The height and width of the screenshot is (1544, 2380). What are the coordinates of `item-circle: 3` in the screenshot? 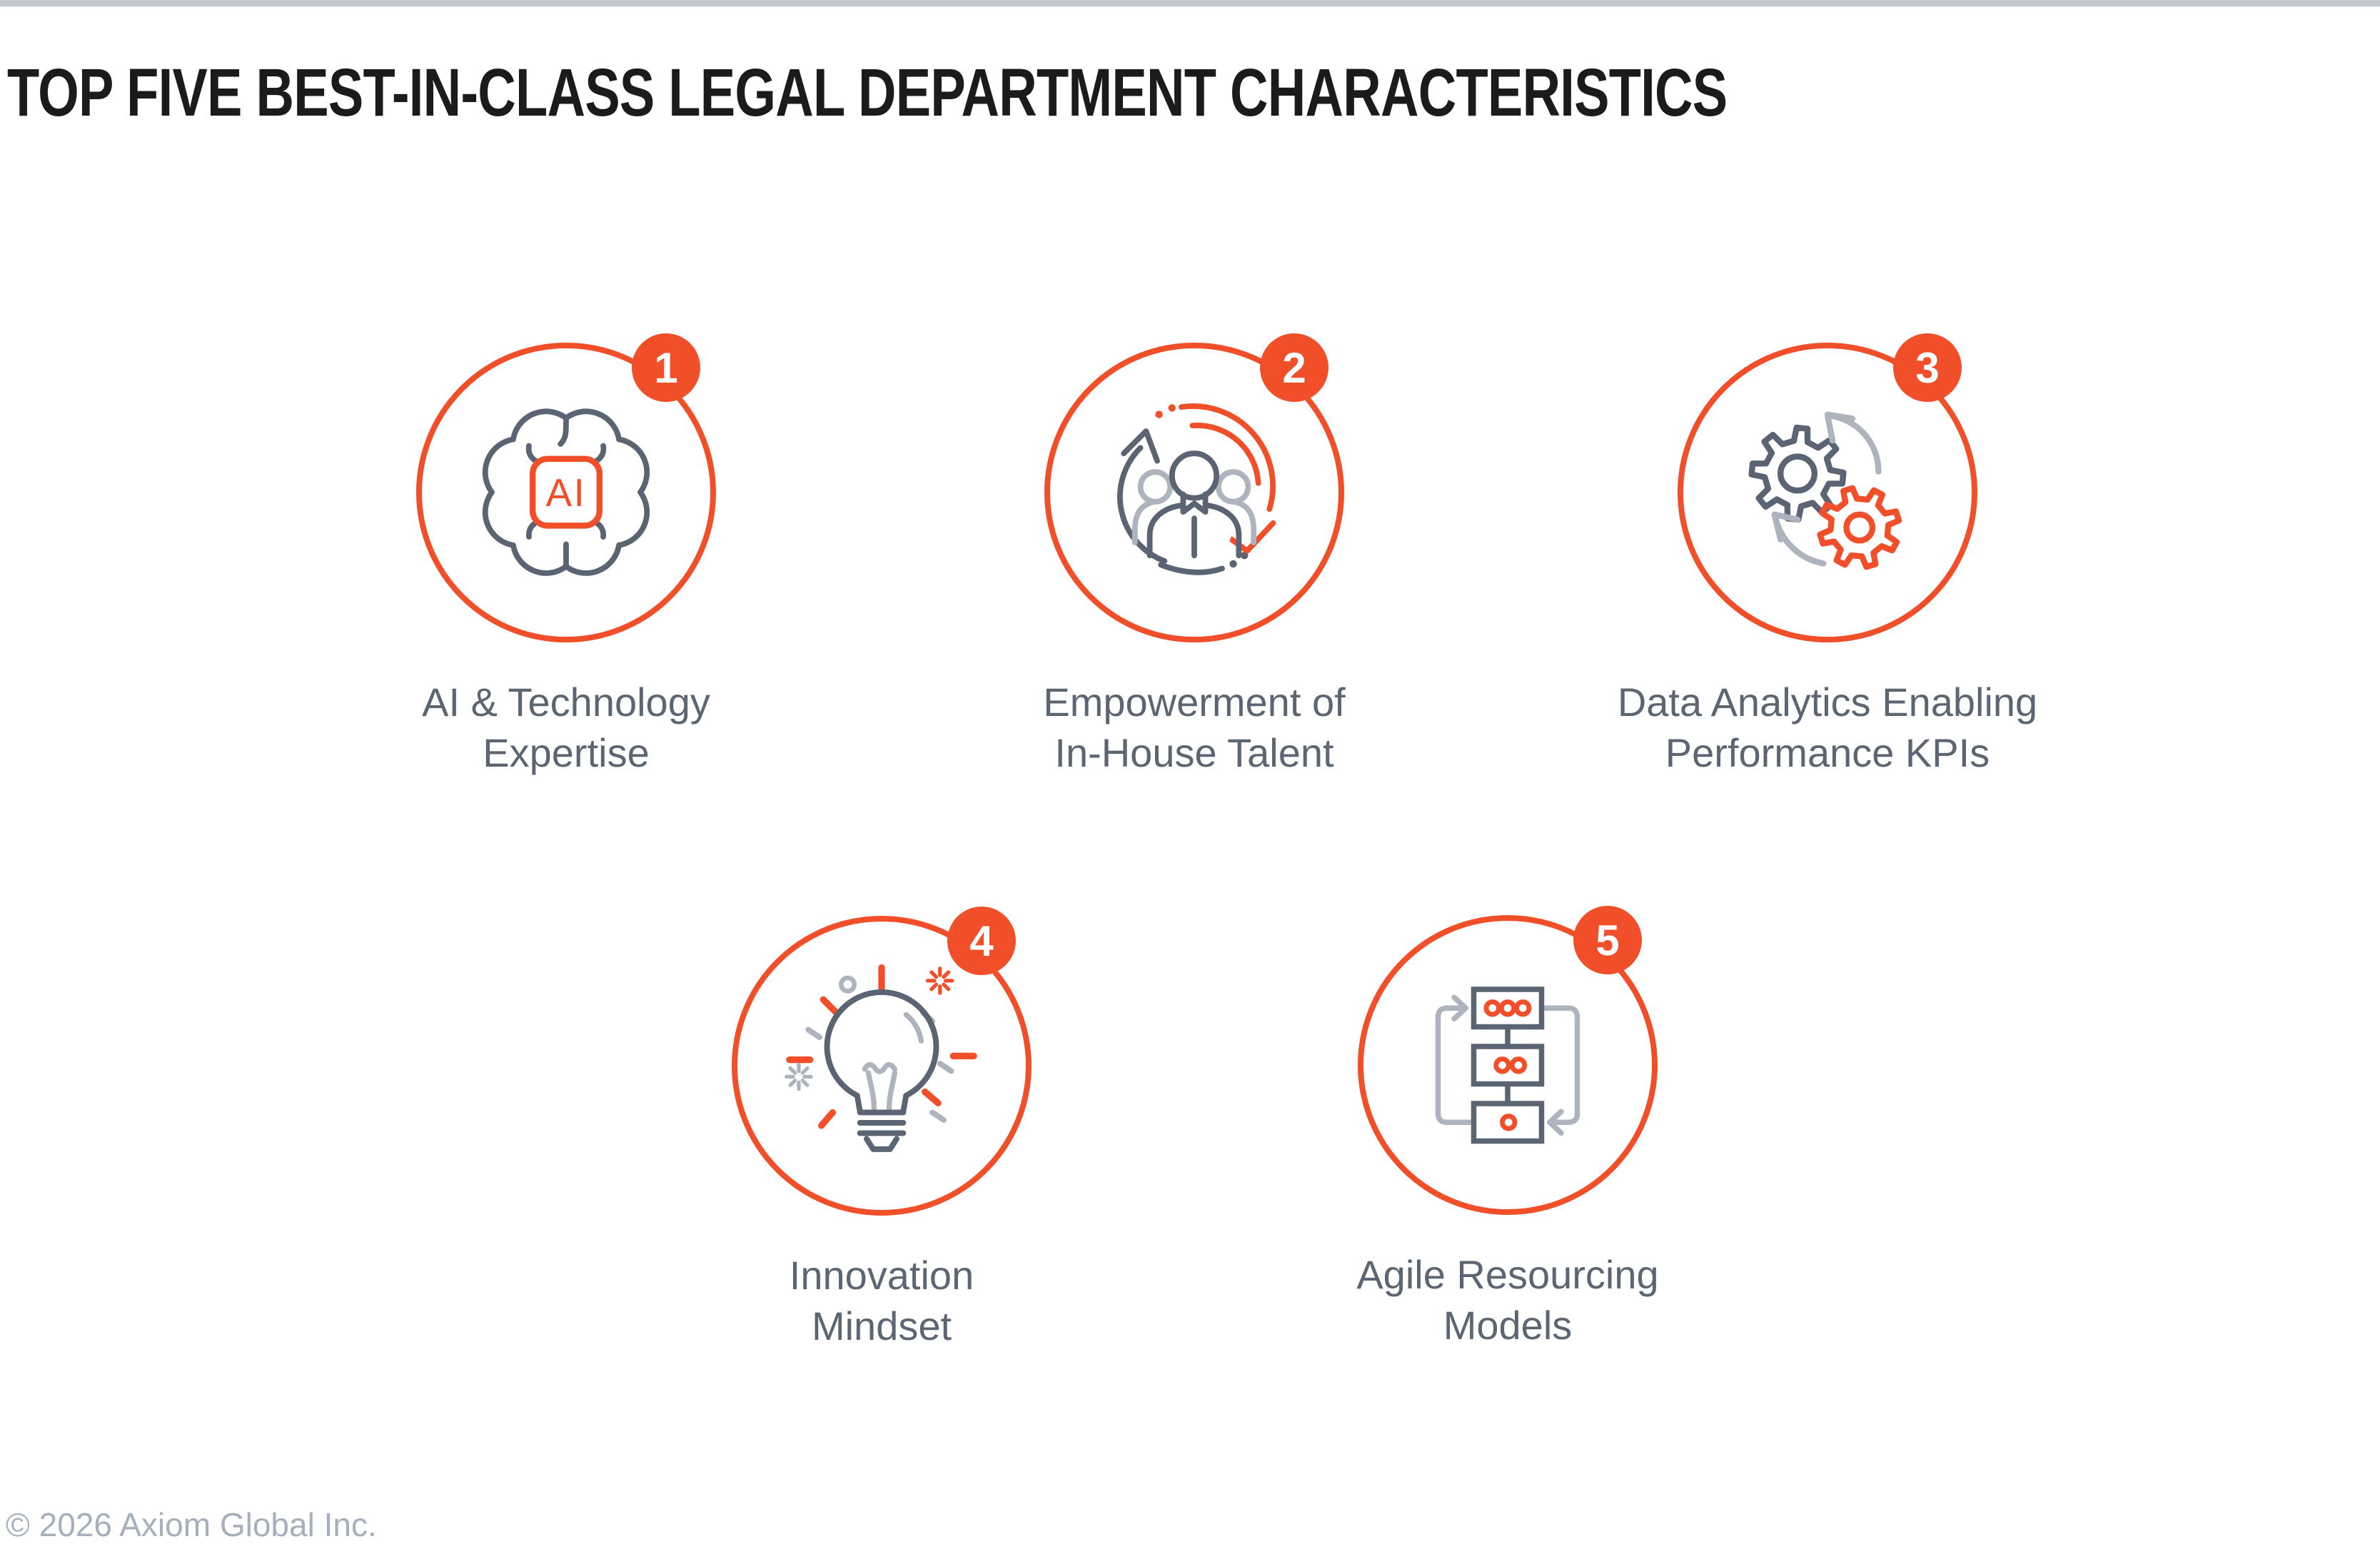 It's located at (1827, 493).